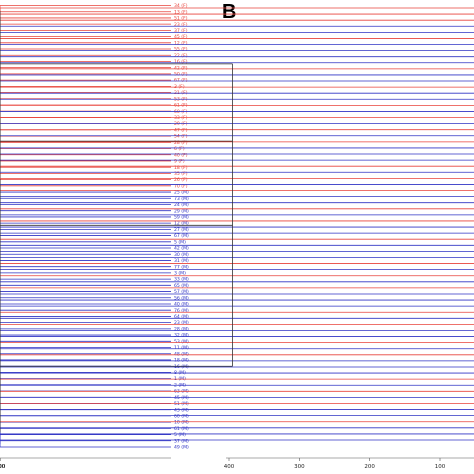  I want to click on panel-divider, so click(215, 237).